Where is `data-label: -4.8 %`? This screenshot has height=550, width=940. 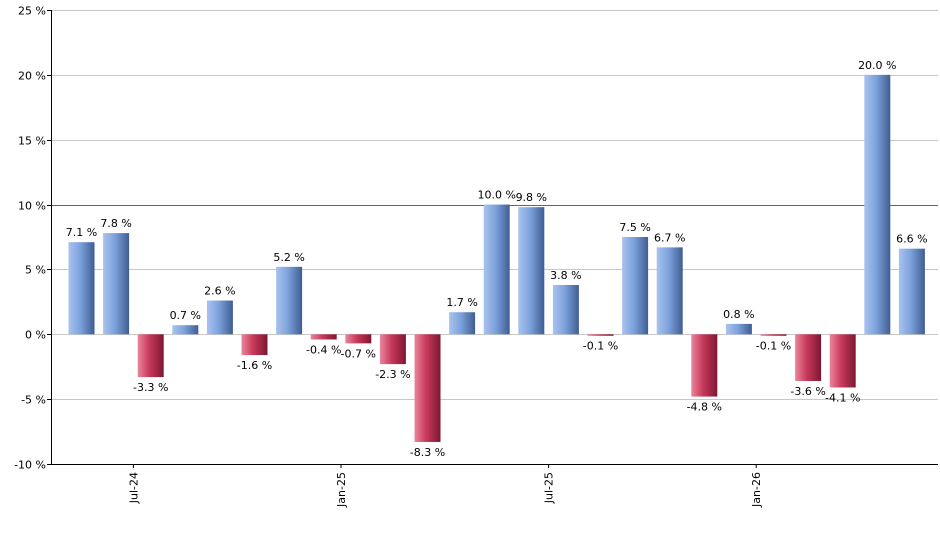 data-label: -4.8 % is located at coordinates (704, 407).